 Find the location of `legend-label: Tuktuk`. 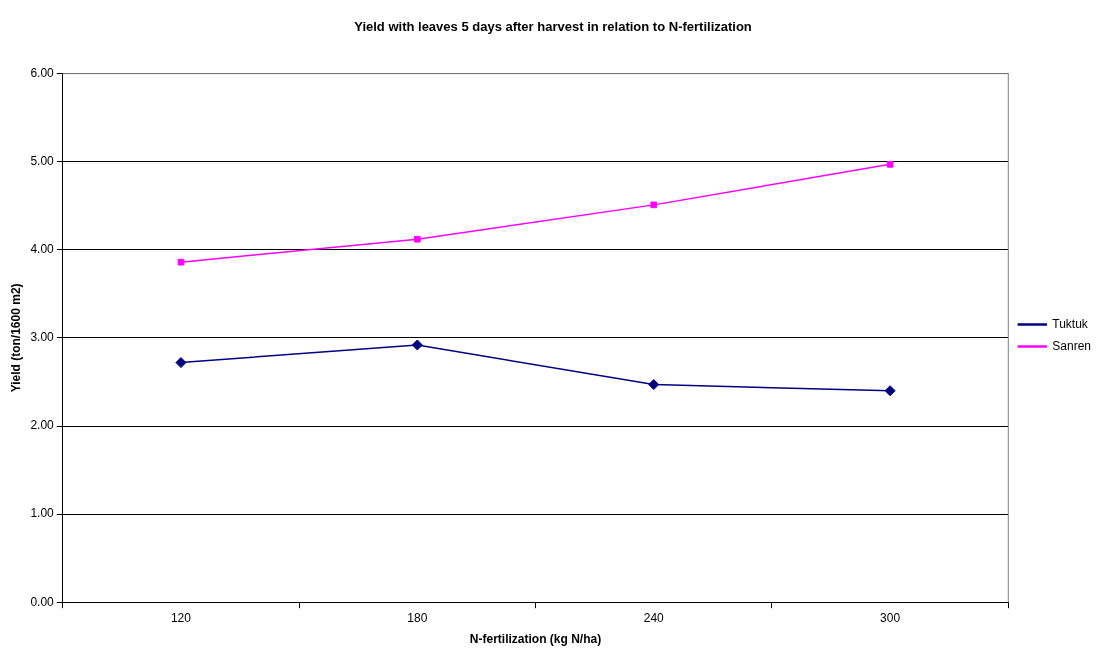

legend-label: Tuktuk is located at coordinates (1070, 323).